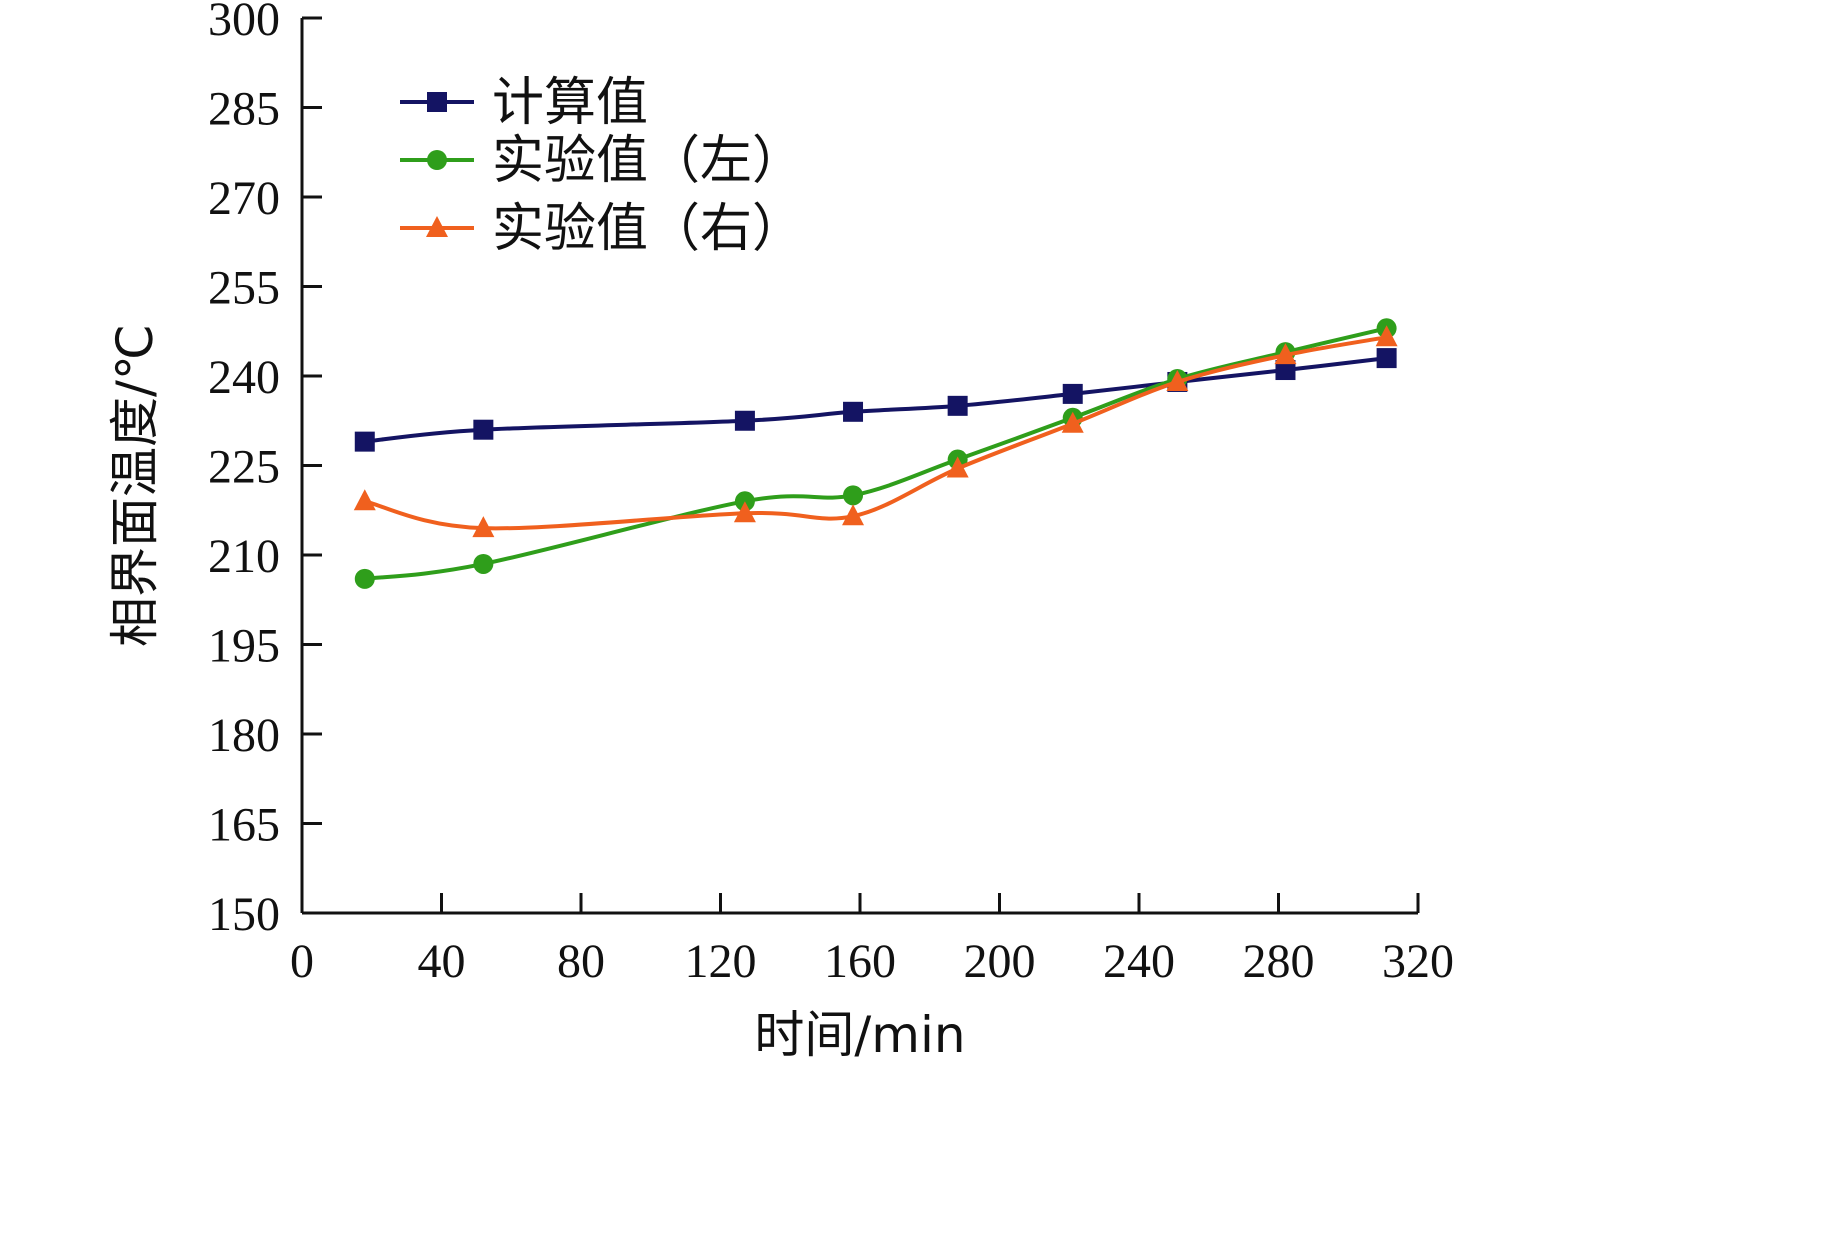 This screenshot has width=1843, height=1244. Describe the element at coordinates (244, 467) in the screenshot. I see `y-tick-label: 225` at that location.